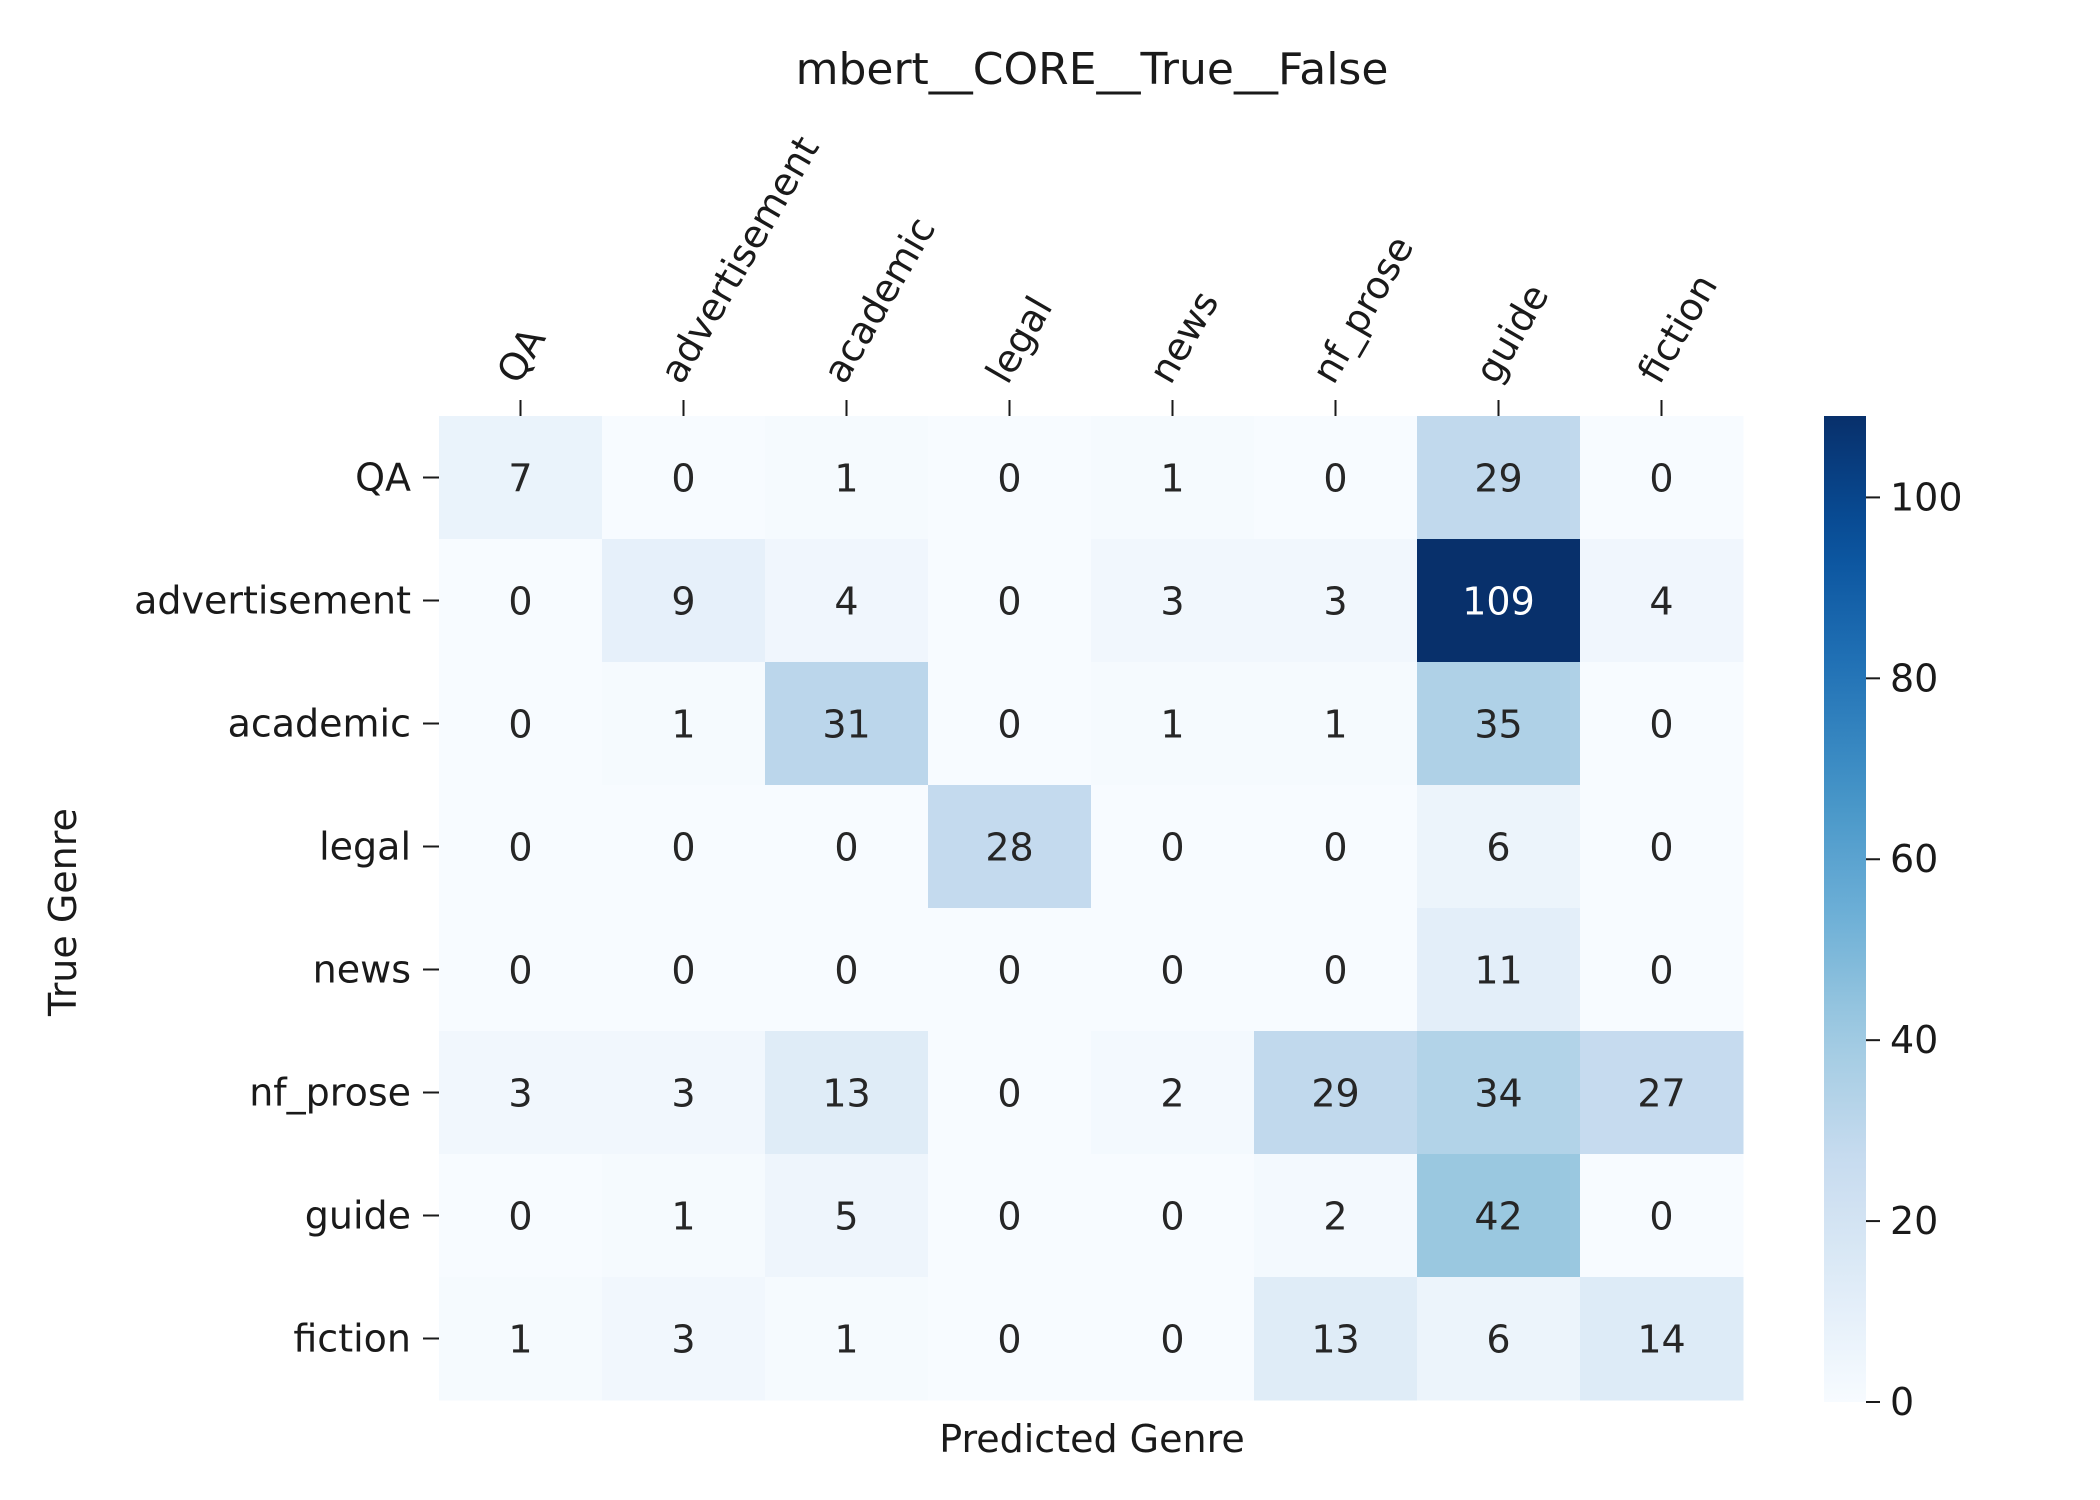 The image size is (2100, 1500). What do you see at coordinates (1009, 848) in the screenshot?
I see `cell-value-label: 28` at bounding box center [1009, 848].